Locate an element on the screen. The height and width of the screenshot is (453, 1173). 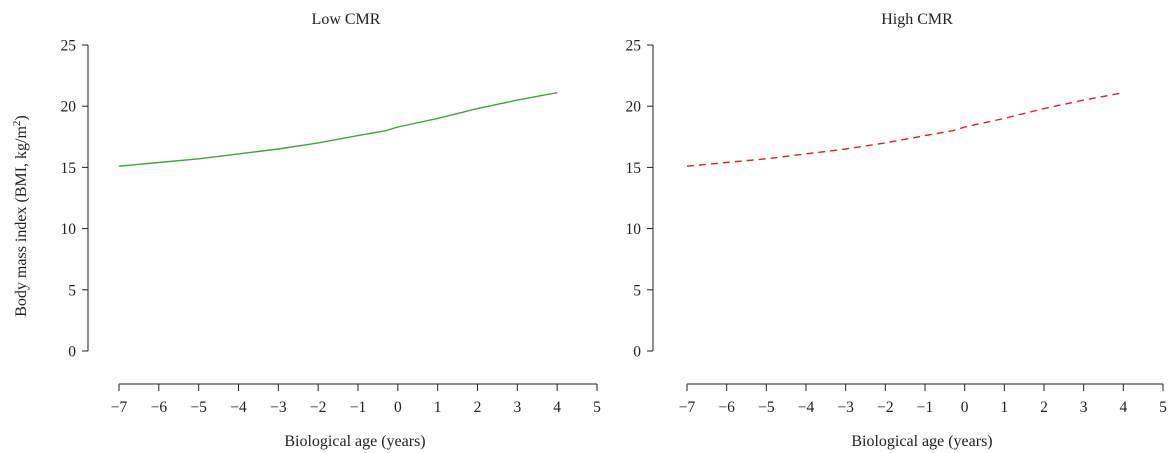
x-tick-label-high-cmr: 4 is located at coordinates (1123, 407).